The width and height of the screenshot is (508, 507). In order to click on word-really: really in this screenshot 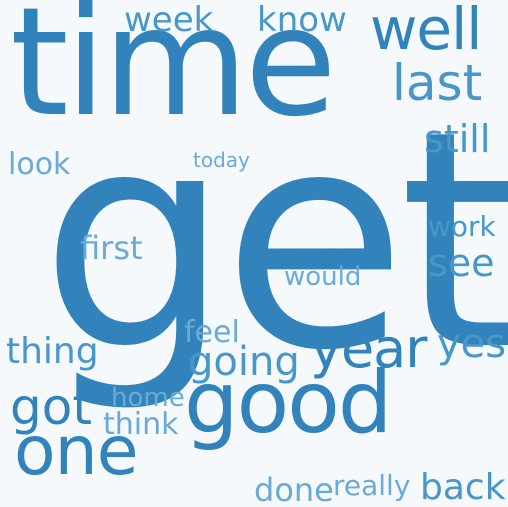, I will do `click(372, 485)`.